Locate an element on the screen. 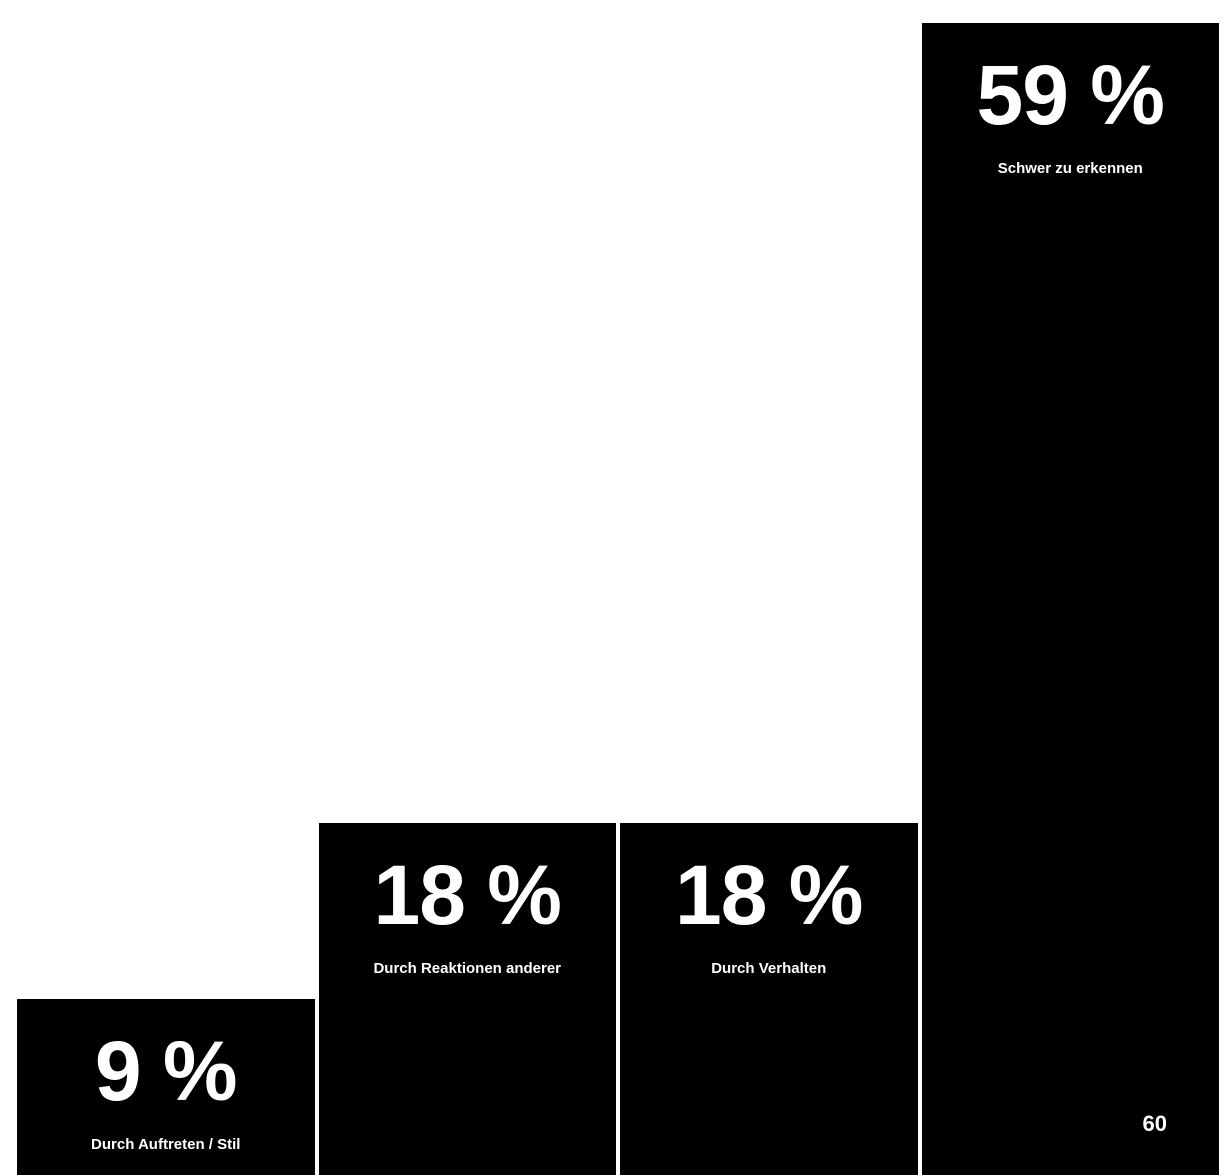 The height and width of the screenshot is (1175, 1225). bar-category-label: Schwer zu erkennen is located at coordinates (1070, 168).